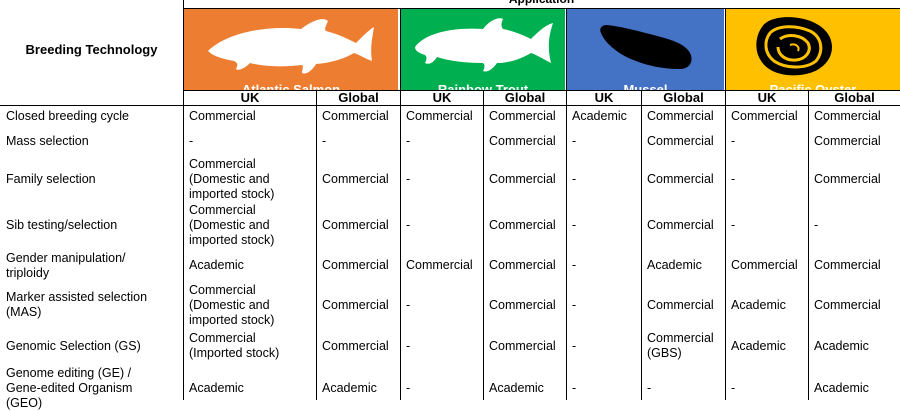 The image size is (900, 411). What do you see at coordinates (683, 97) in the screenshot?
I see `subheader-mussel-global: Global` at bounding box center [683, 97].